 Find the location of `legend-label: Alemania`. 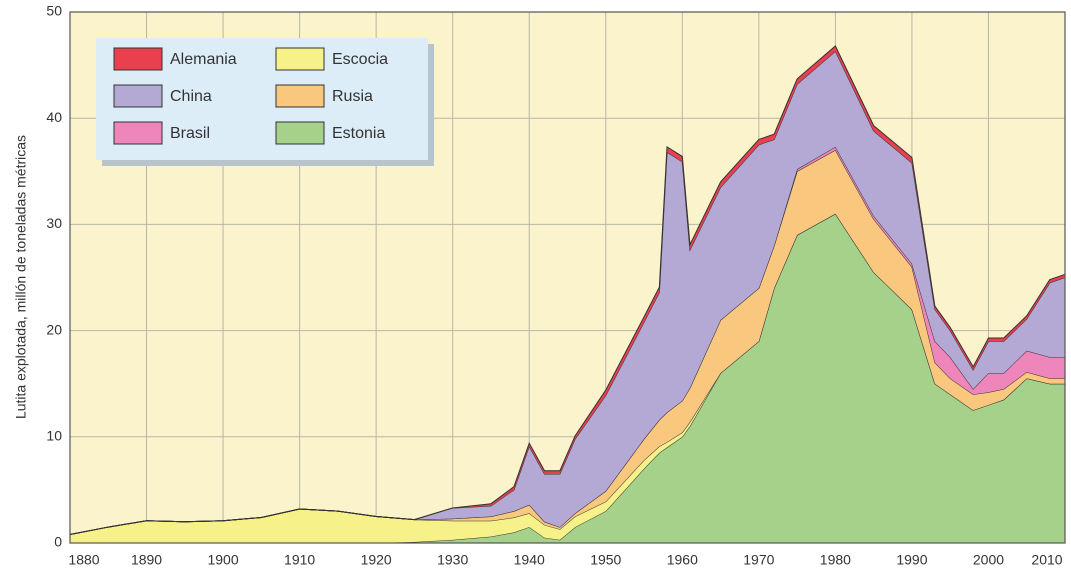

legend-label: Alemania is located at coordinates (203, 59).